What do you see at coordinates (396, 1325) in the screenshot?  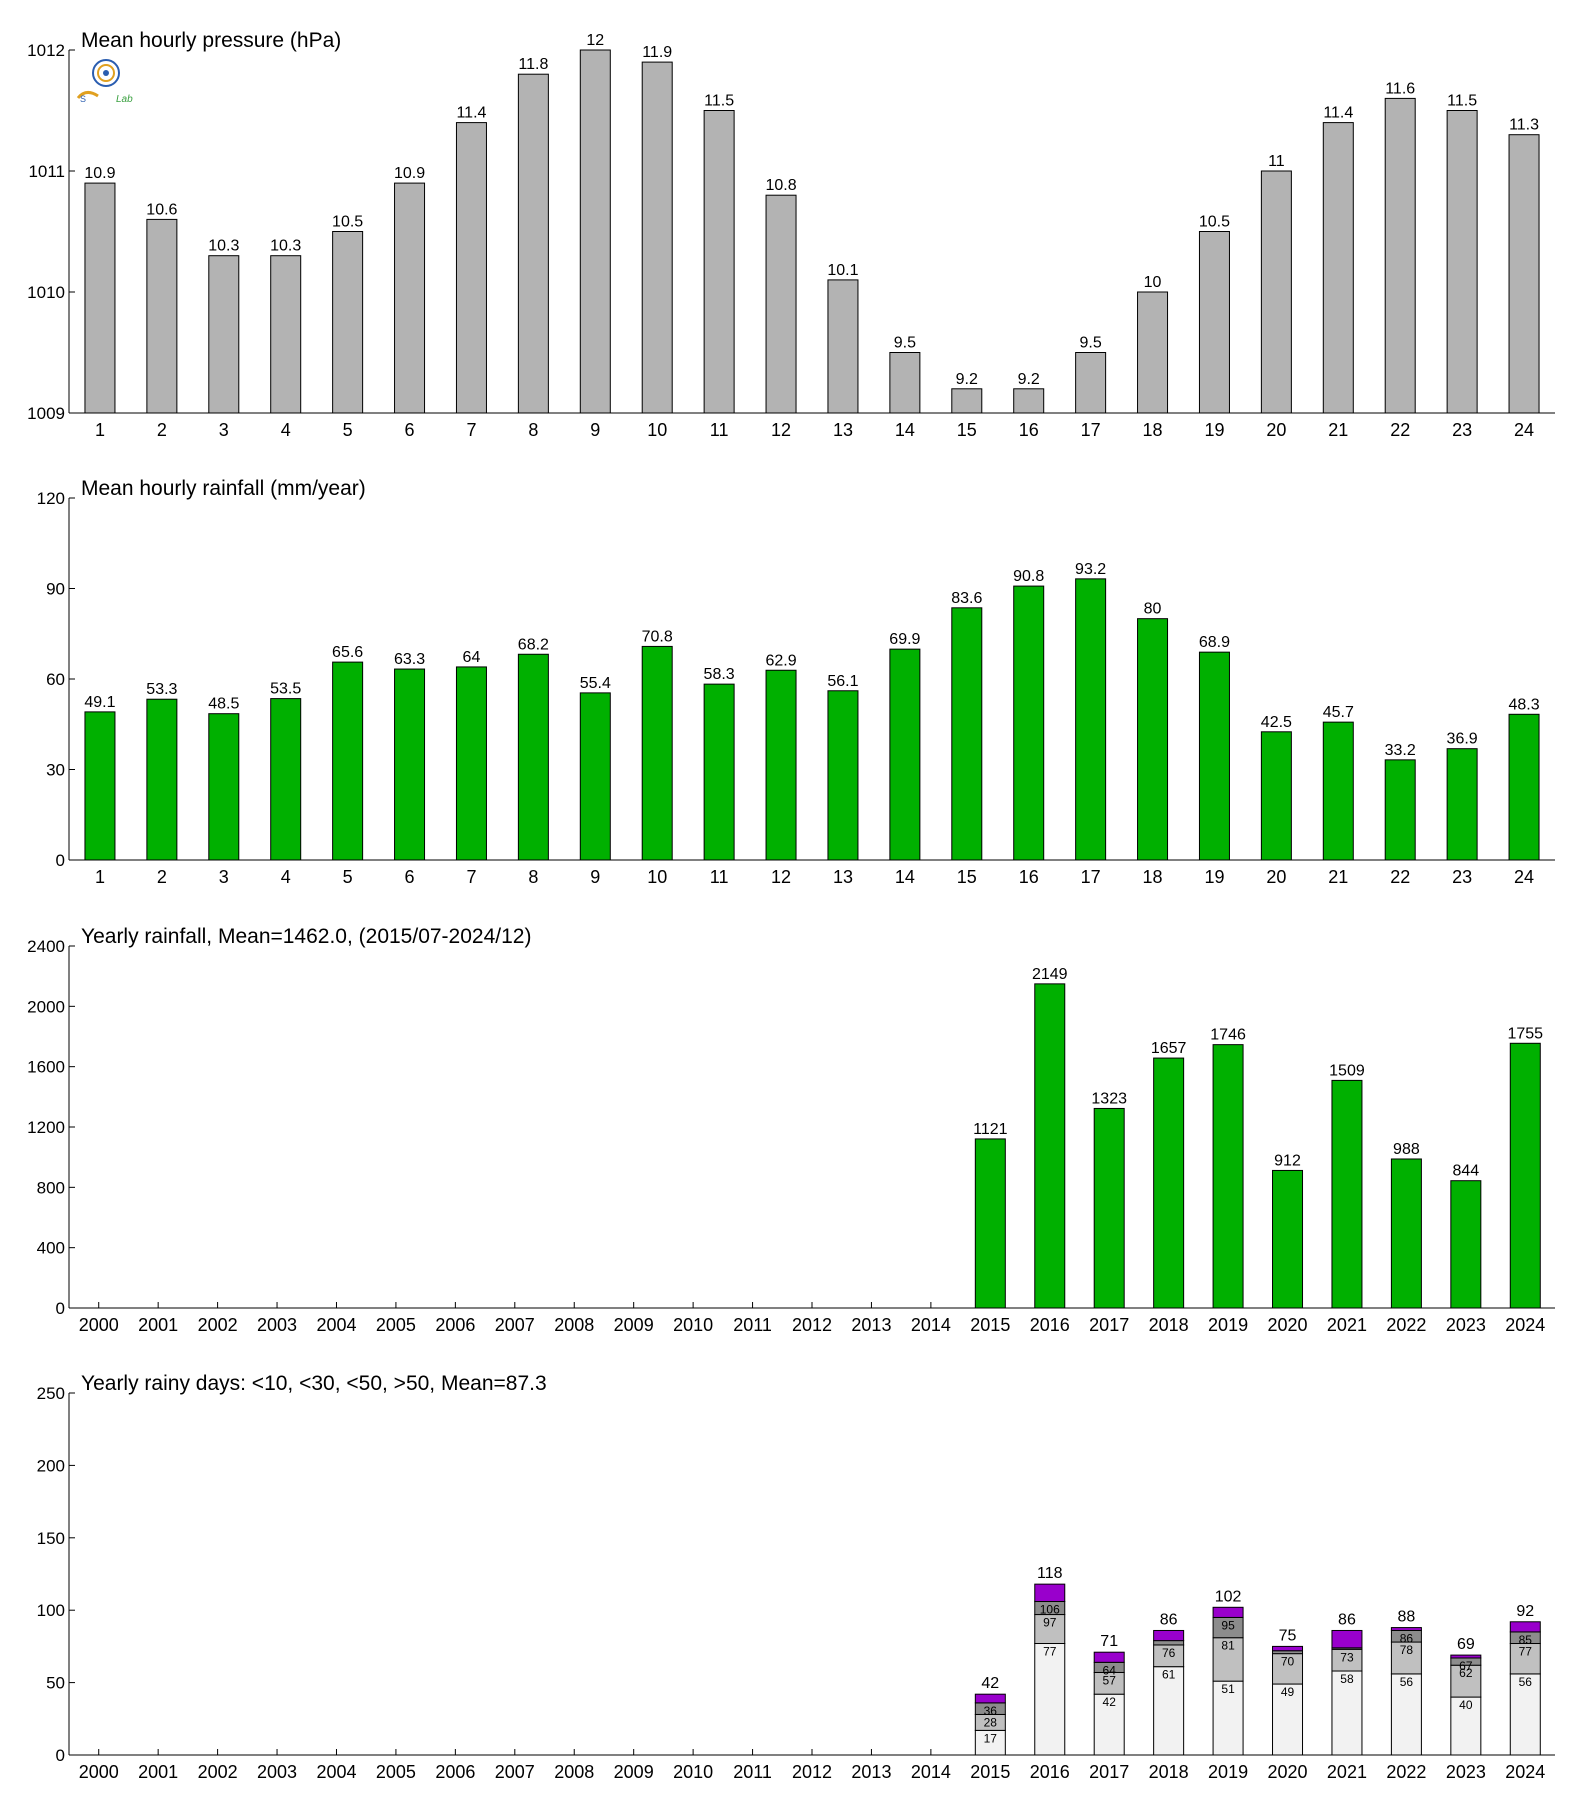 I see `x-tick-label: 2005` at bounding box center [396, 1325].